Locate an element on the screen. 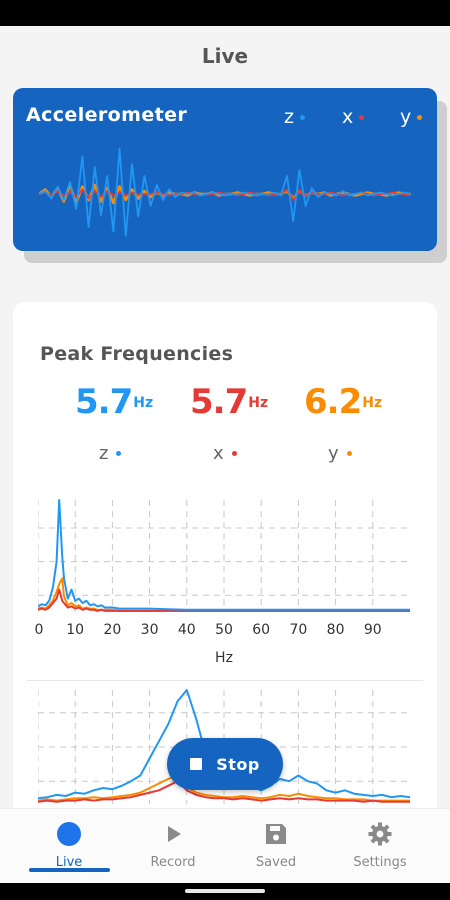 This screenshot has height=900, width=450. peak-x-number: 5.7 is located at coordinates (219, 402).